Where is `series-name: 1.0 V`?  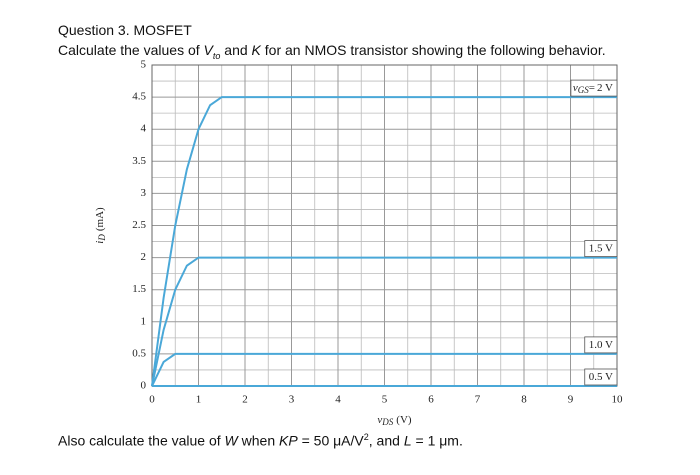
series-name: 1.0 V is located at coordinates (601, 344).